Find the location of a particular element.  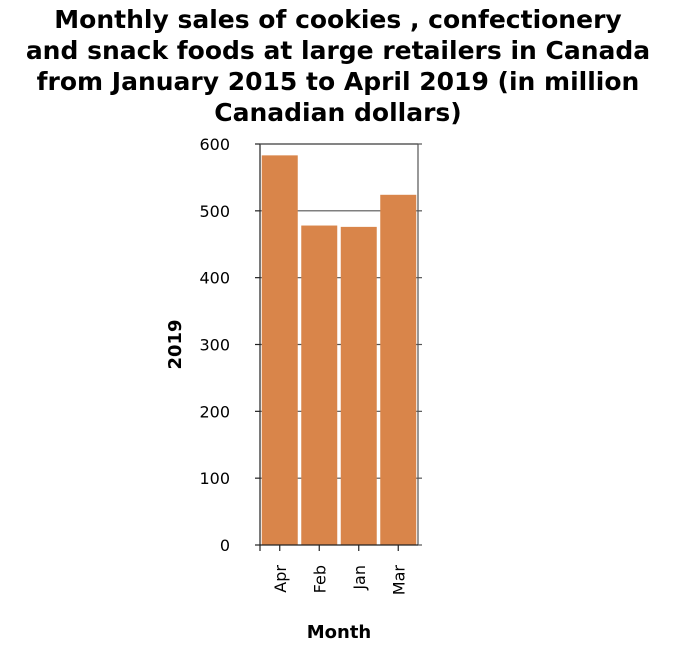

y-tick-label: 300 is located at coordinates (214, 345).